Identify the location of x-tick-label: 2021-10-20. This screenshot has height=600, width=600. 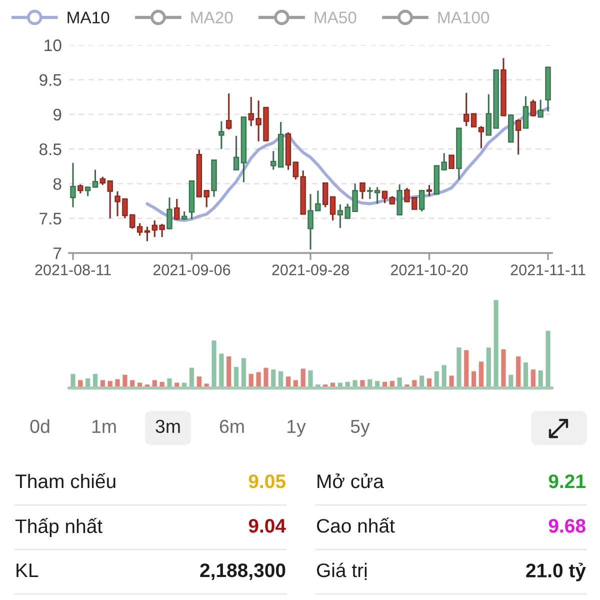
(429, 270).